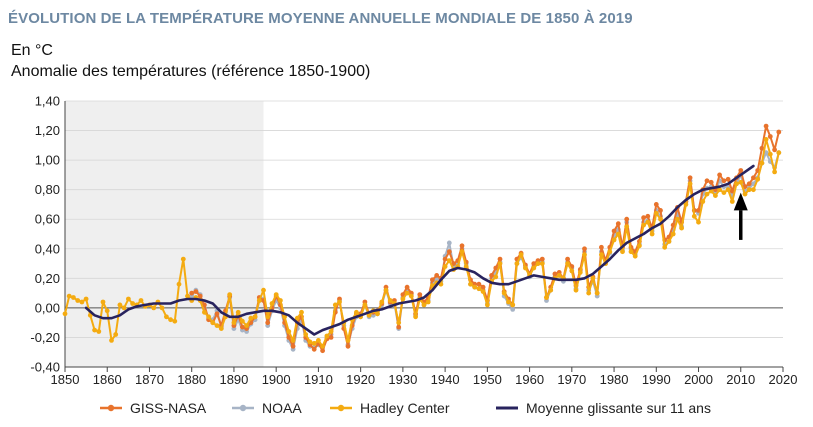  I want to click on x-tick-label: 1860, so click(107, 379).